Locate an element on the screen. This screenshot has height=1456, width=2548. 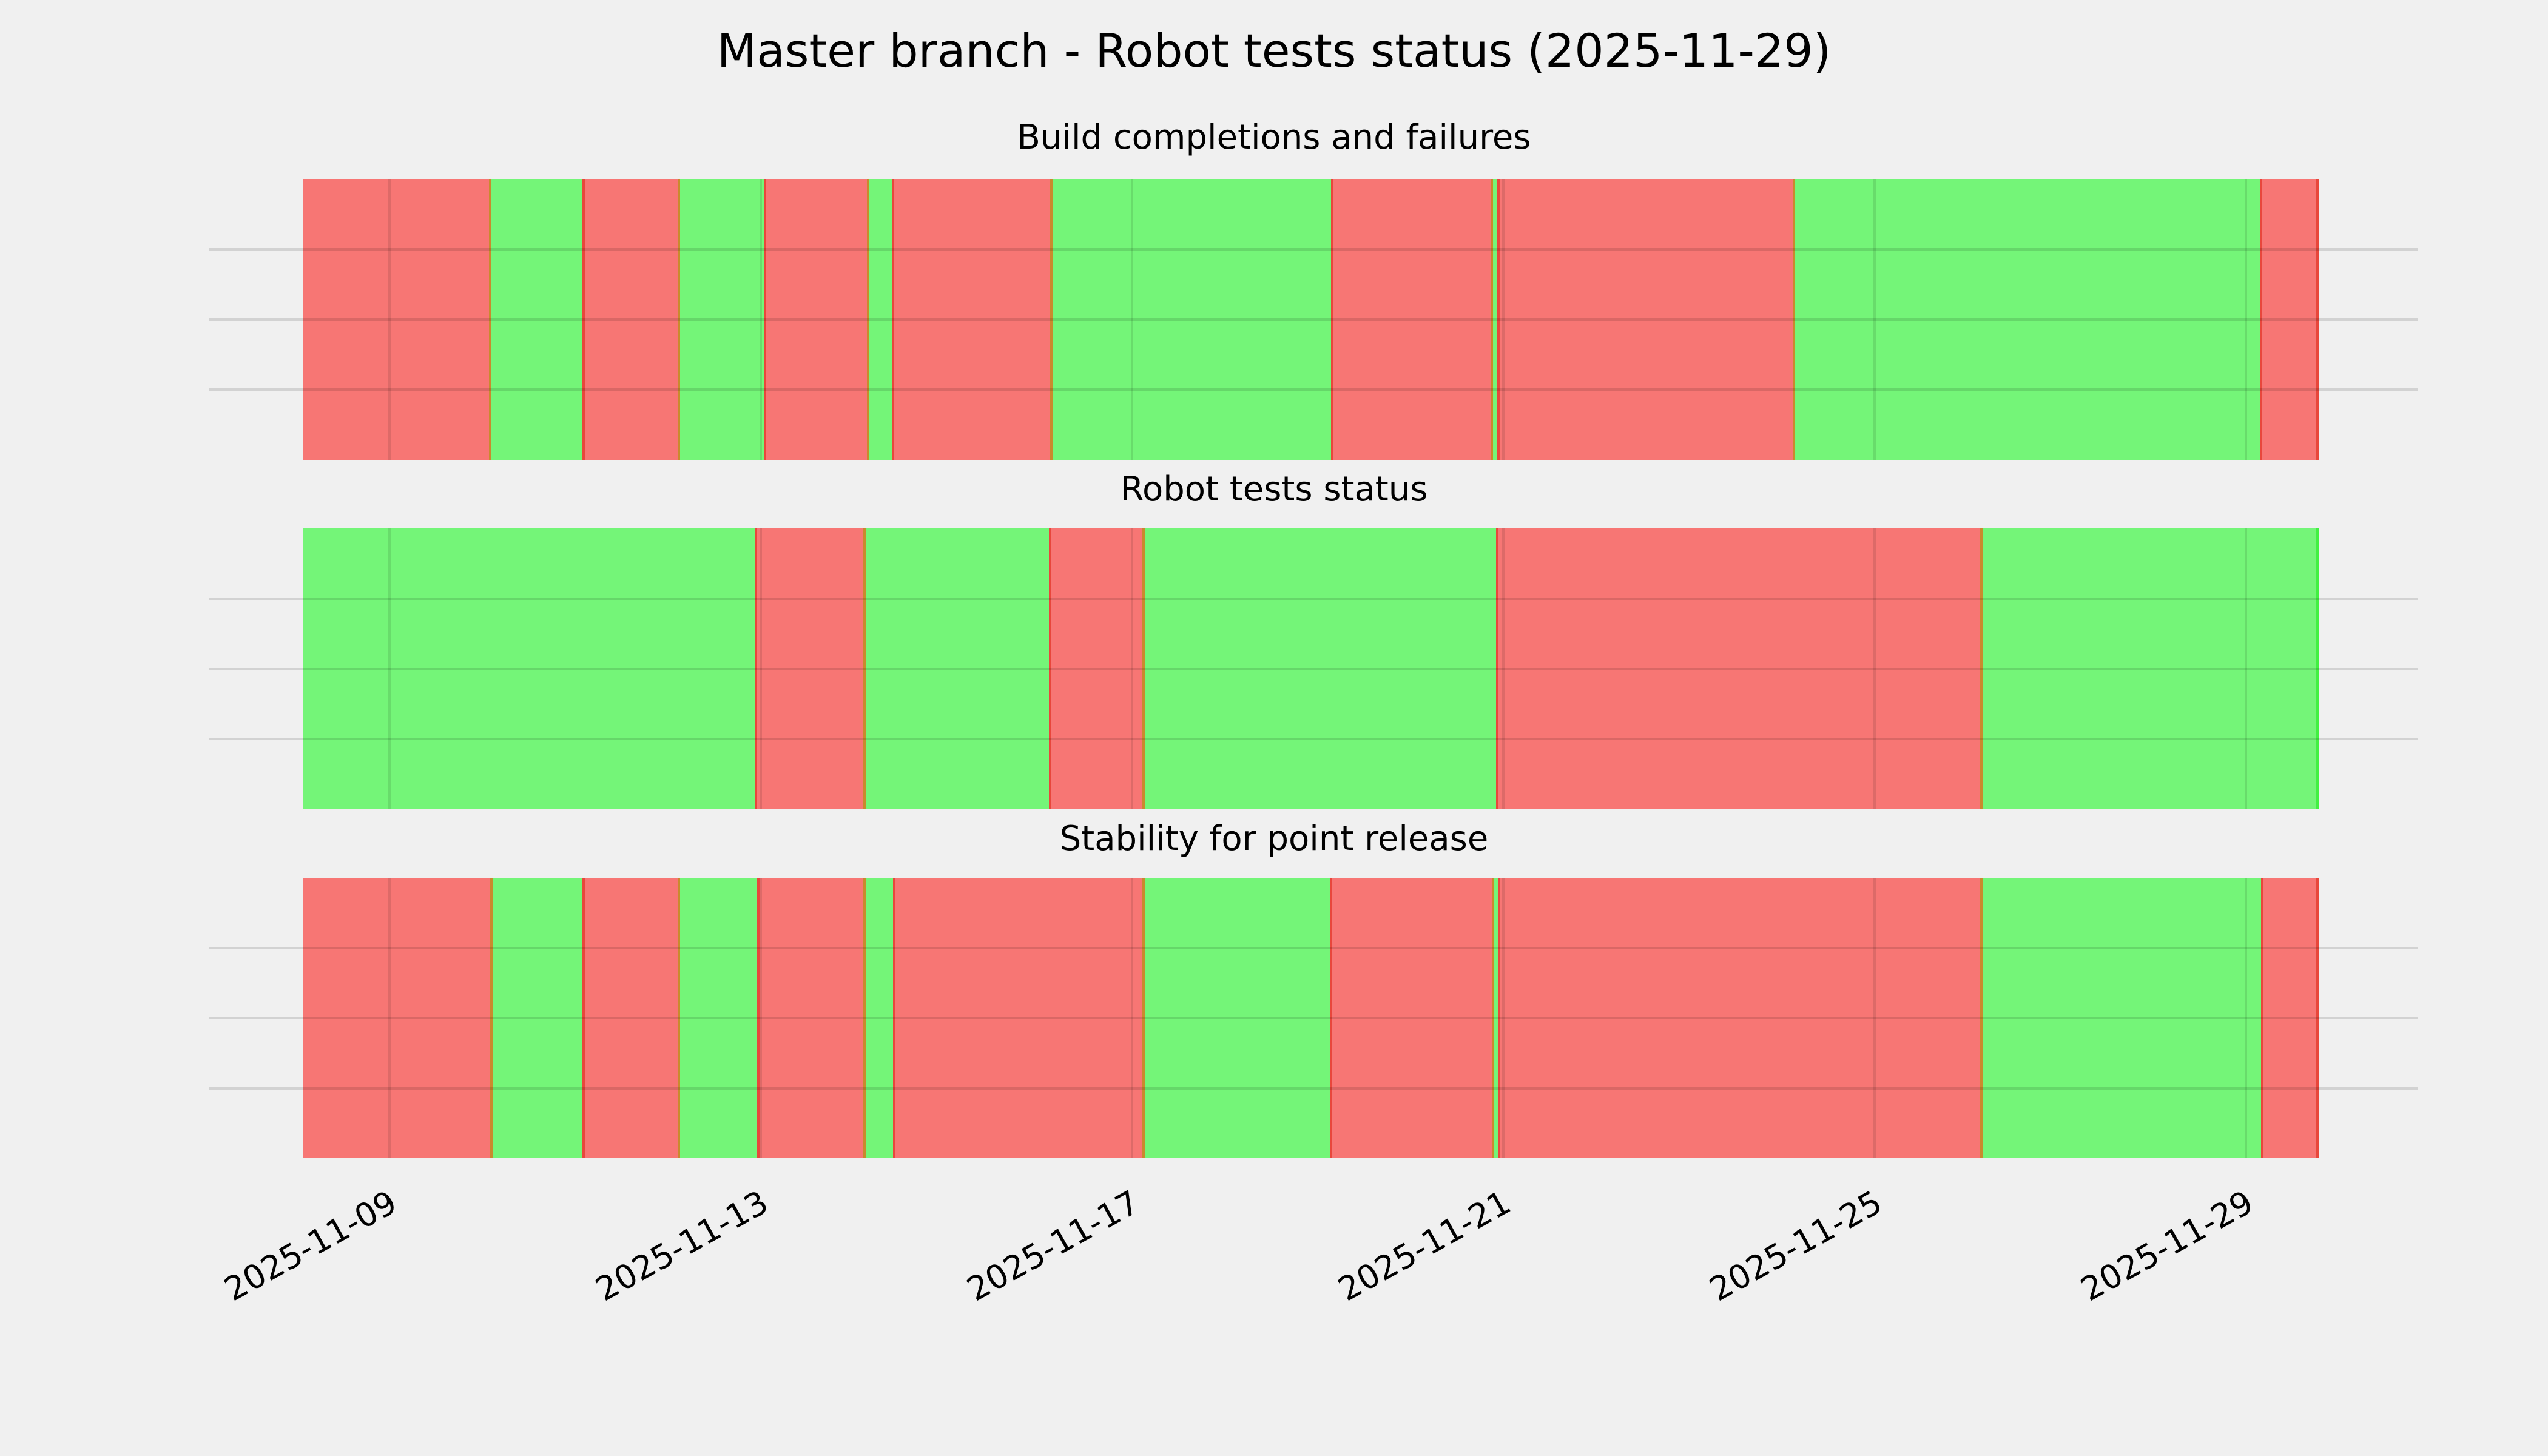
x-axis-tick-label: 2025-11-09 is located at coordinates (310, 1246).